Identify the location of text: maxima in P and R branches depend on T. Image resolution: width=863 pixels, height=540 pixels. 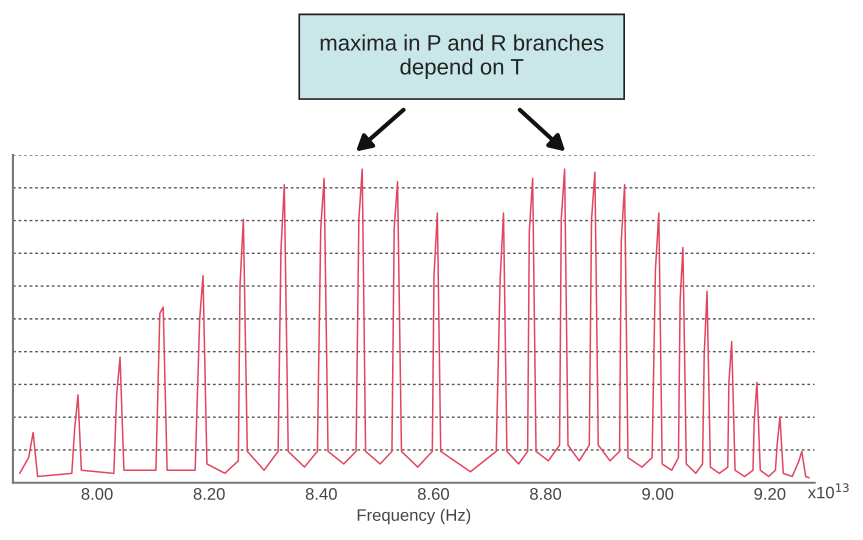
(462, 57).